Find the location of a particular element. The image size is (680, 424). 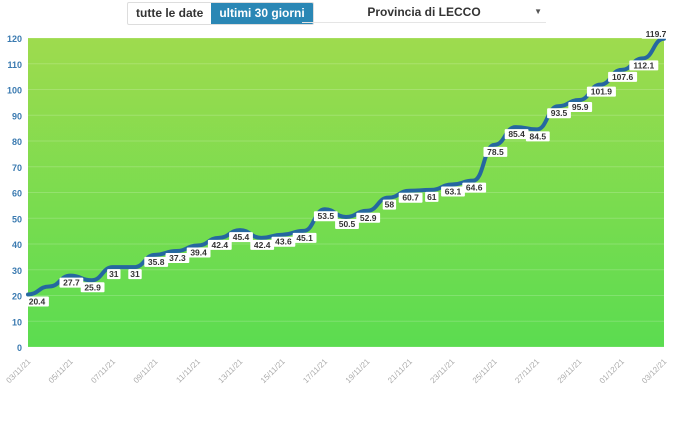

y-tick-label: 120 is located at coordinates (14, 39).